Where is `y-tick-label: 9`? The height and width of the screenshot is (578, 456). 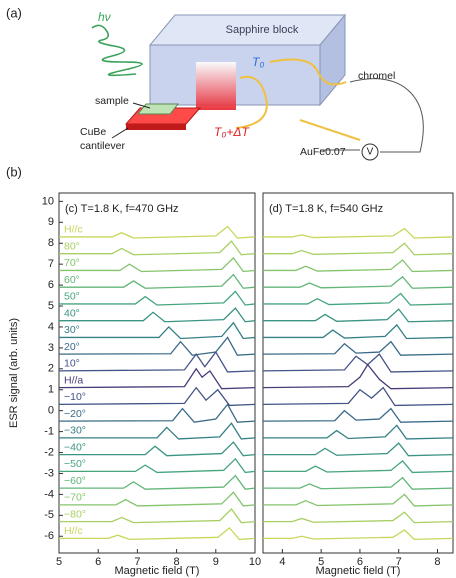
y-tick-label: 9 is located at coordinates (51, 222).